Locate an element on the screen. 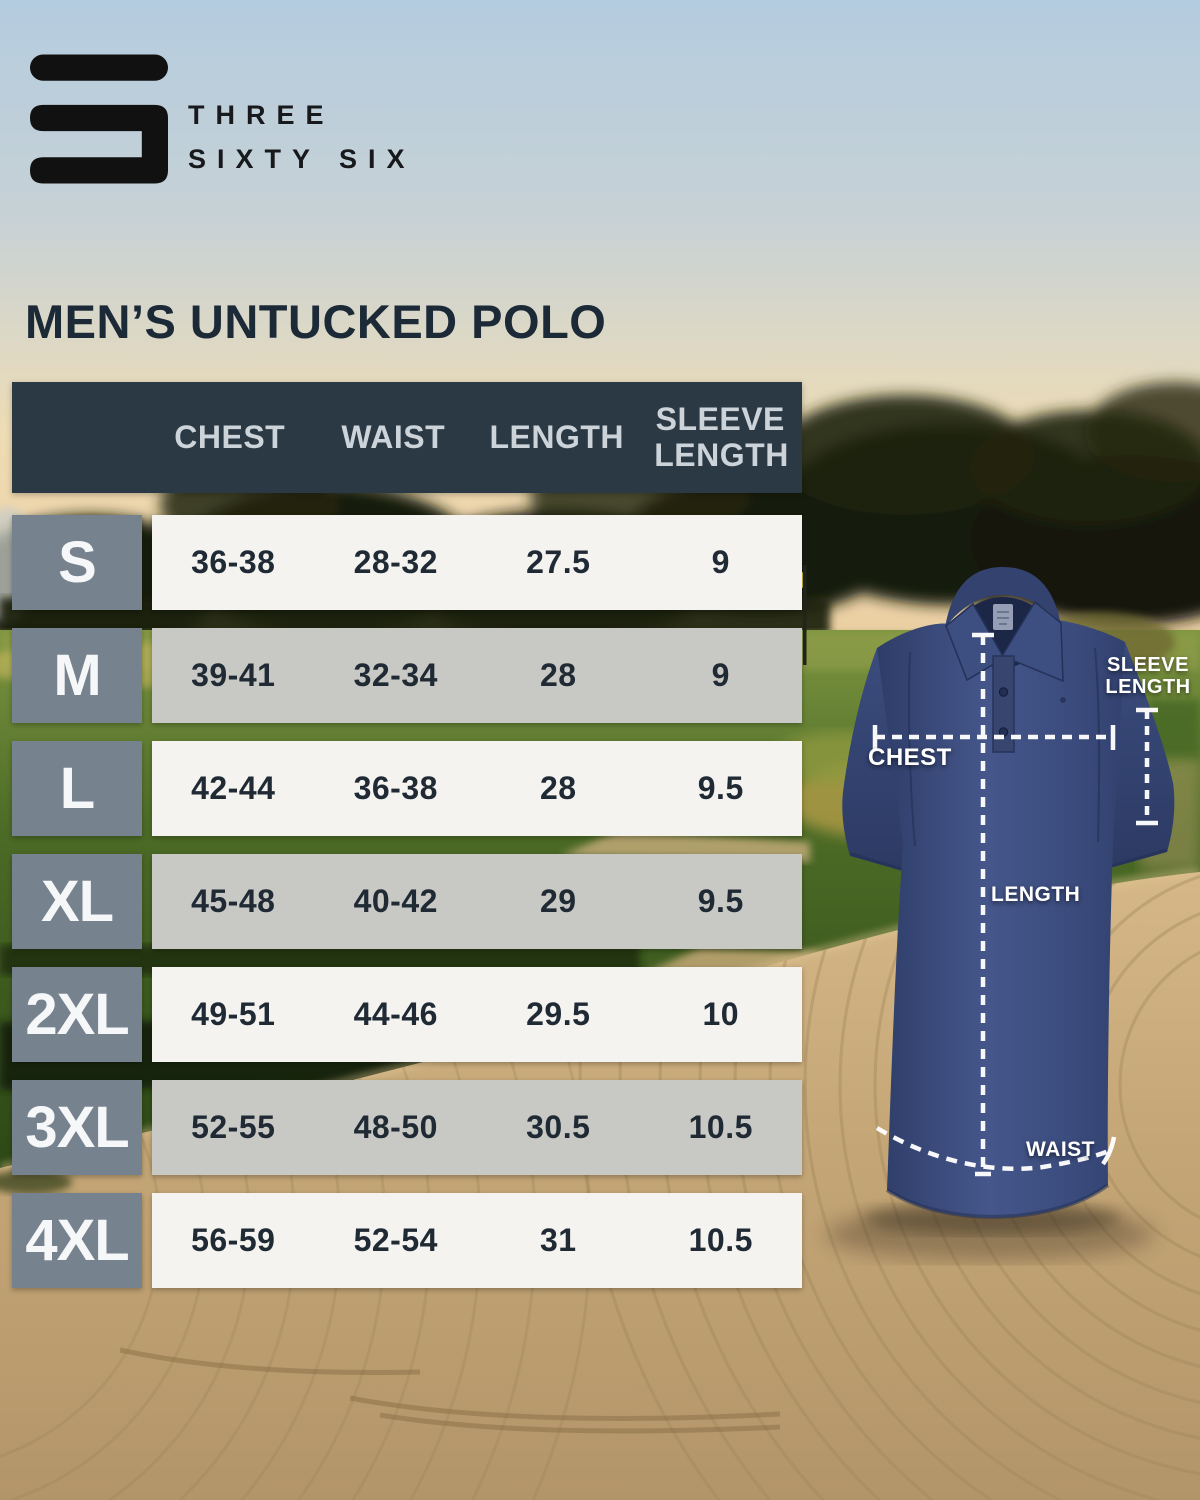  column-label-waist: WAIST is located at coordinates (393, 437).